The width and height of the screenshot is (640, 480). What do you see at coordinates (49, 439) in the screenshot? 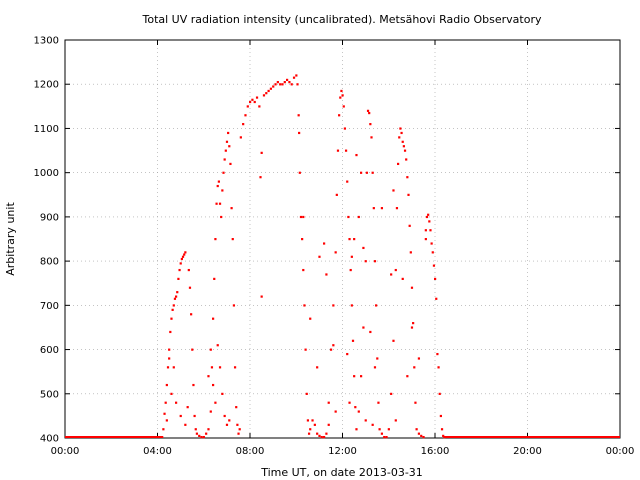
I see `y-tick-label: 400` at bounding box center [49, 439].